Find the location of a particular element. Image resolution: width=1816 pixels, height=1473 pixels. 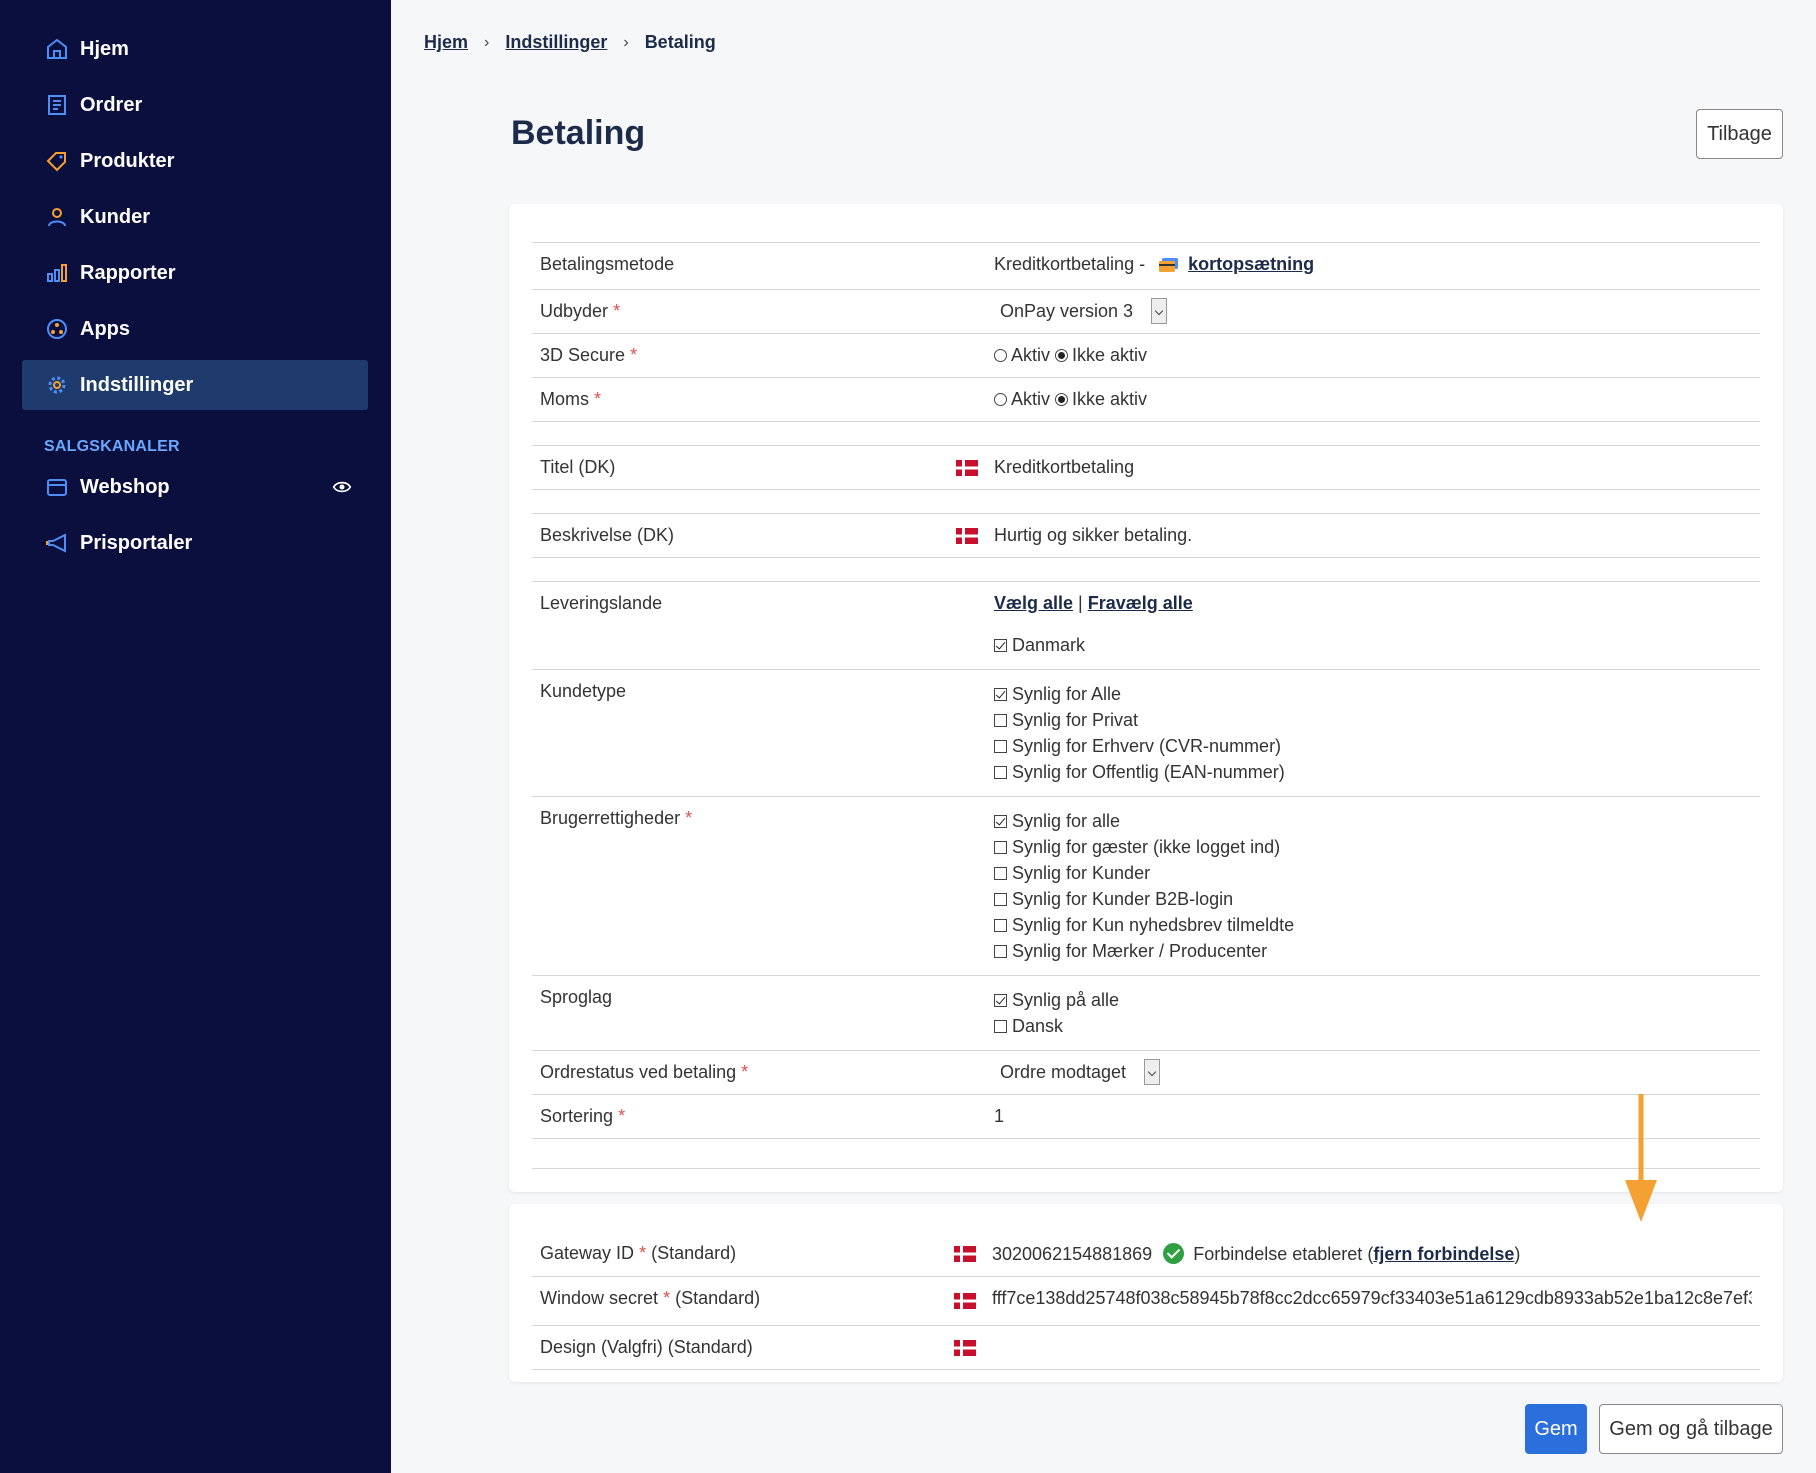

order-status-select: Ordre modtaget is located at coordinates (1077, 1072).